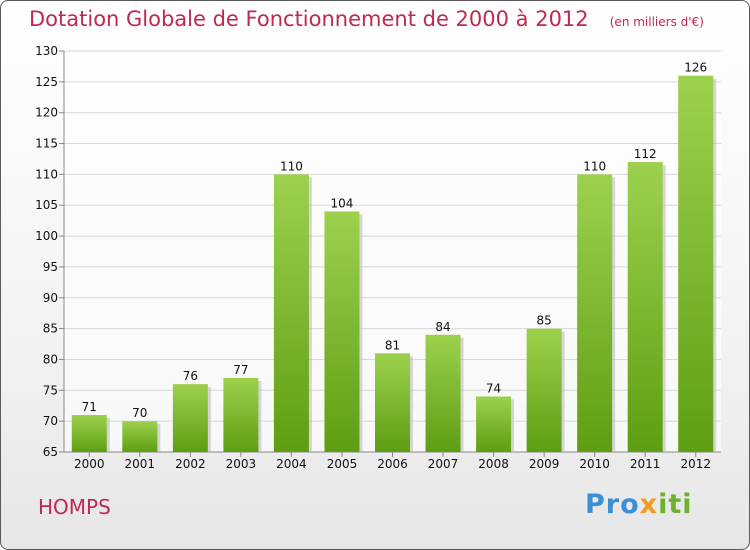 The height and width of the screenshot is (550, 750). I want to click on commune-name: HOMPS, so click(74, 507).